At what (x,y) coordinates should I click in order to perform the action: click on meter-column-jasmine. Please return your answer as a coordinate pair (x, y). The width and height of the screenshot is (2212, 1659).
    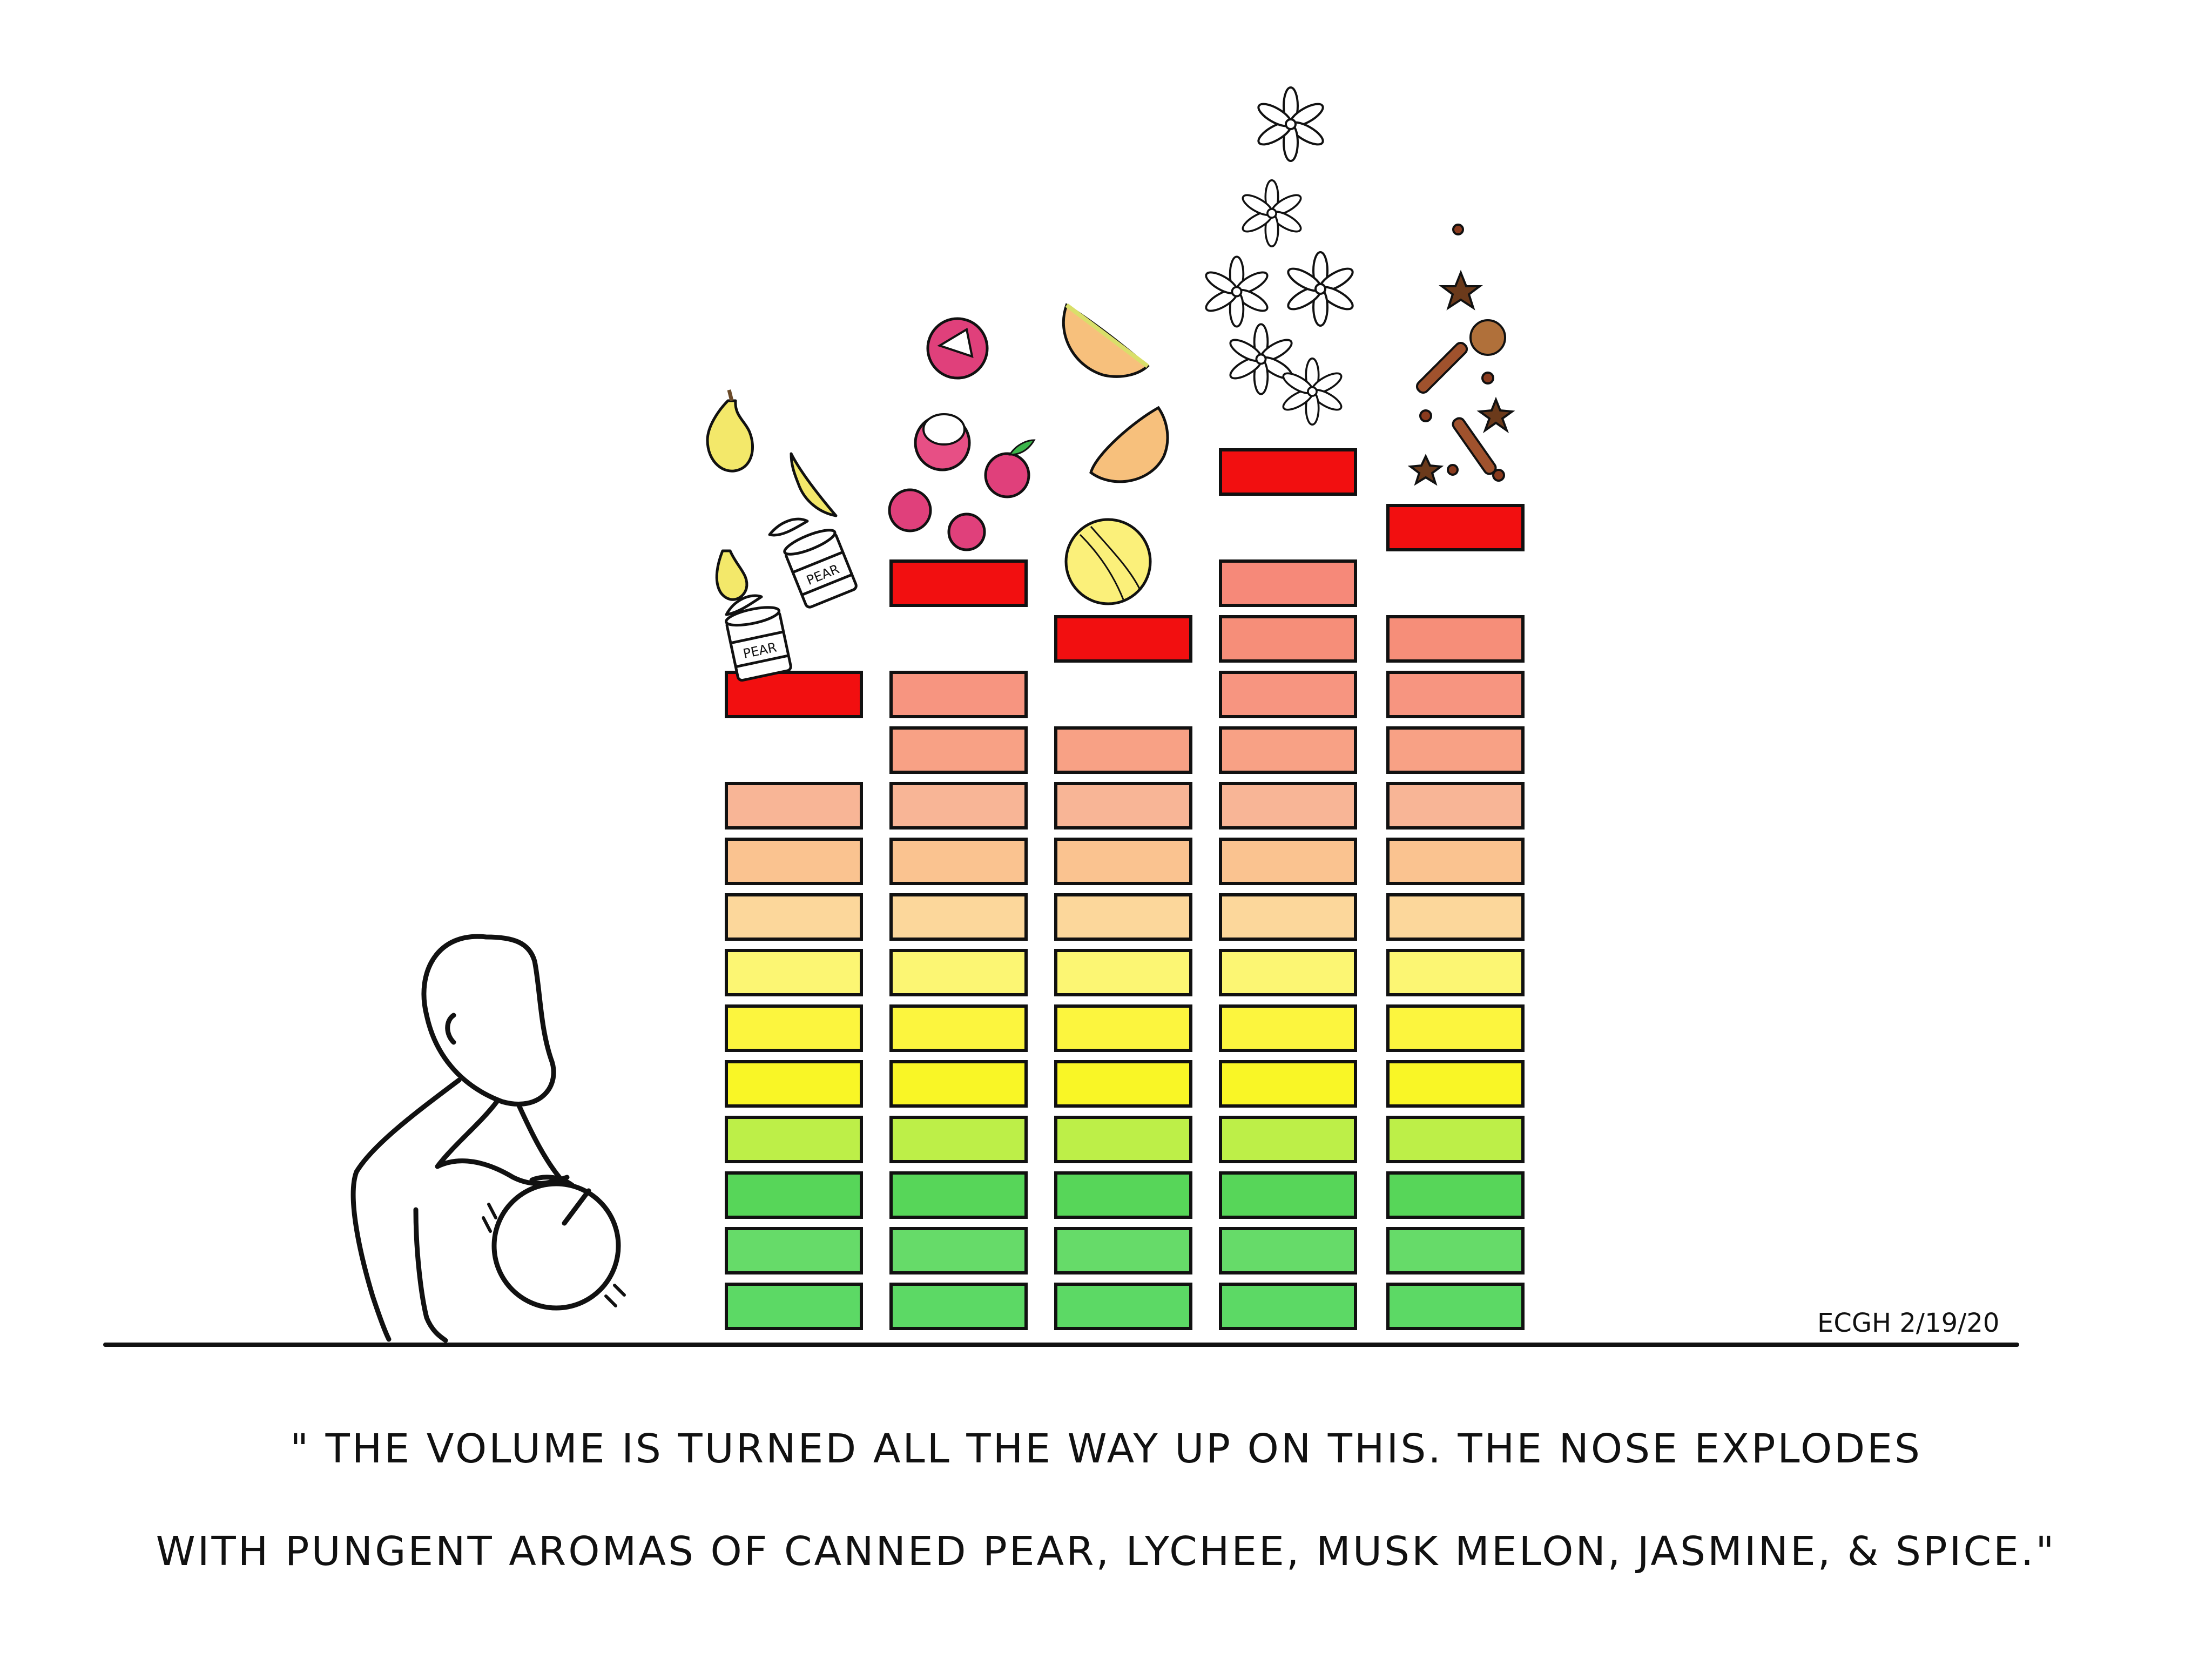
    Looking at the image, I should click on (1288, 889).